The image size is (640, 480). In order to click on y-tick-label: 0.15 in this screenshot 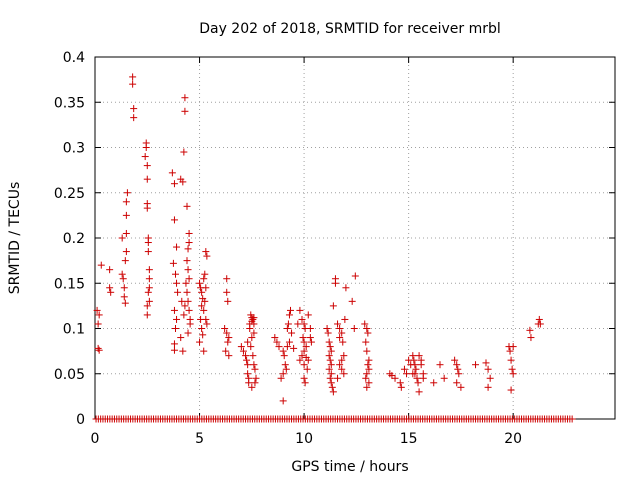, I will do `click(69, 284)`.